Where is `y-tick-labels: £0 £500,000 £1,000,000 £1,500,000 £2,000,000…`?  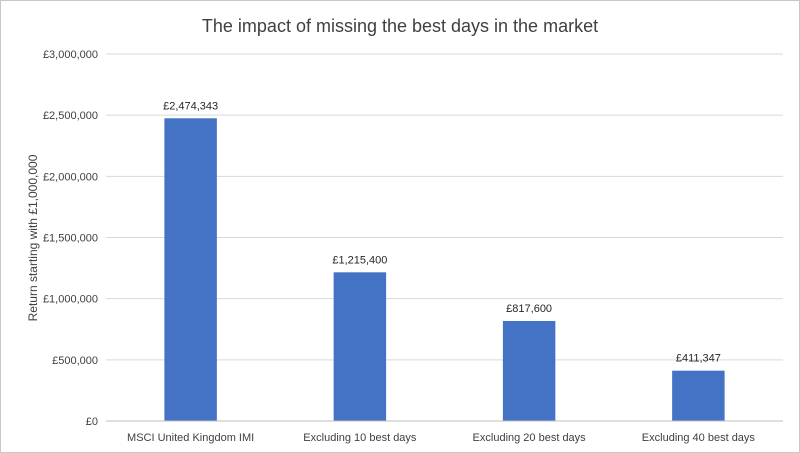 y-tick-labels: £0 £500,000 £1,000,000 £1,500,000 £2,000,000… is located at coordinates (70, 238).